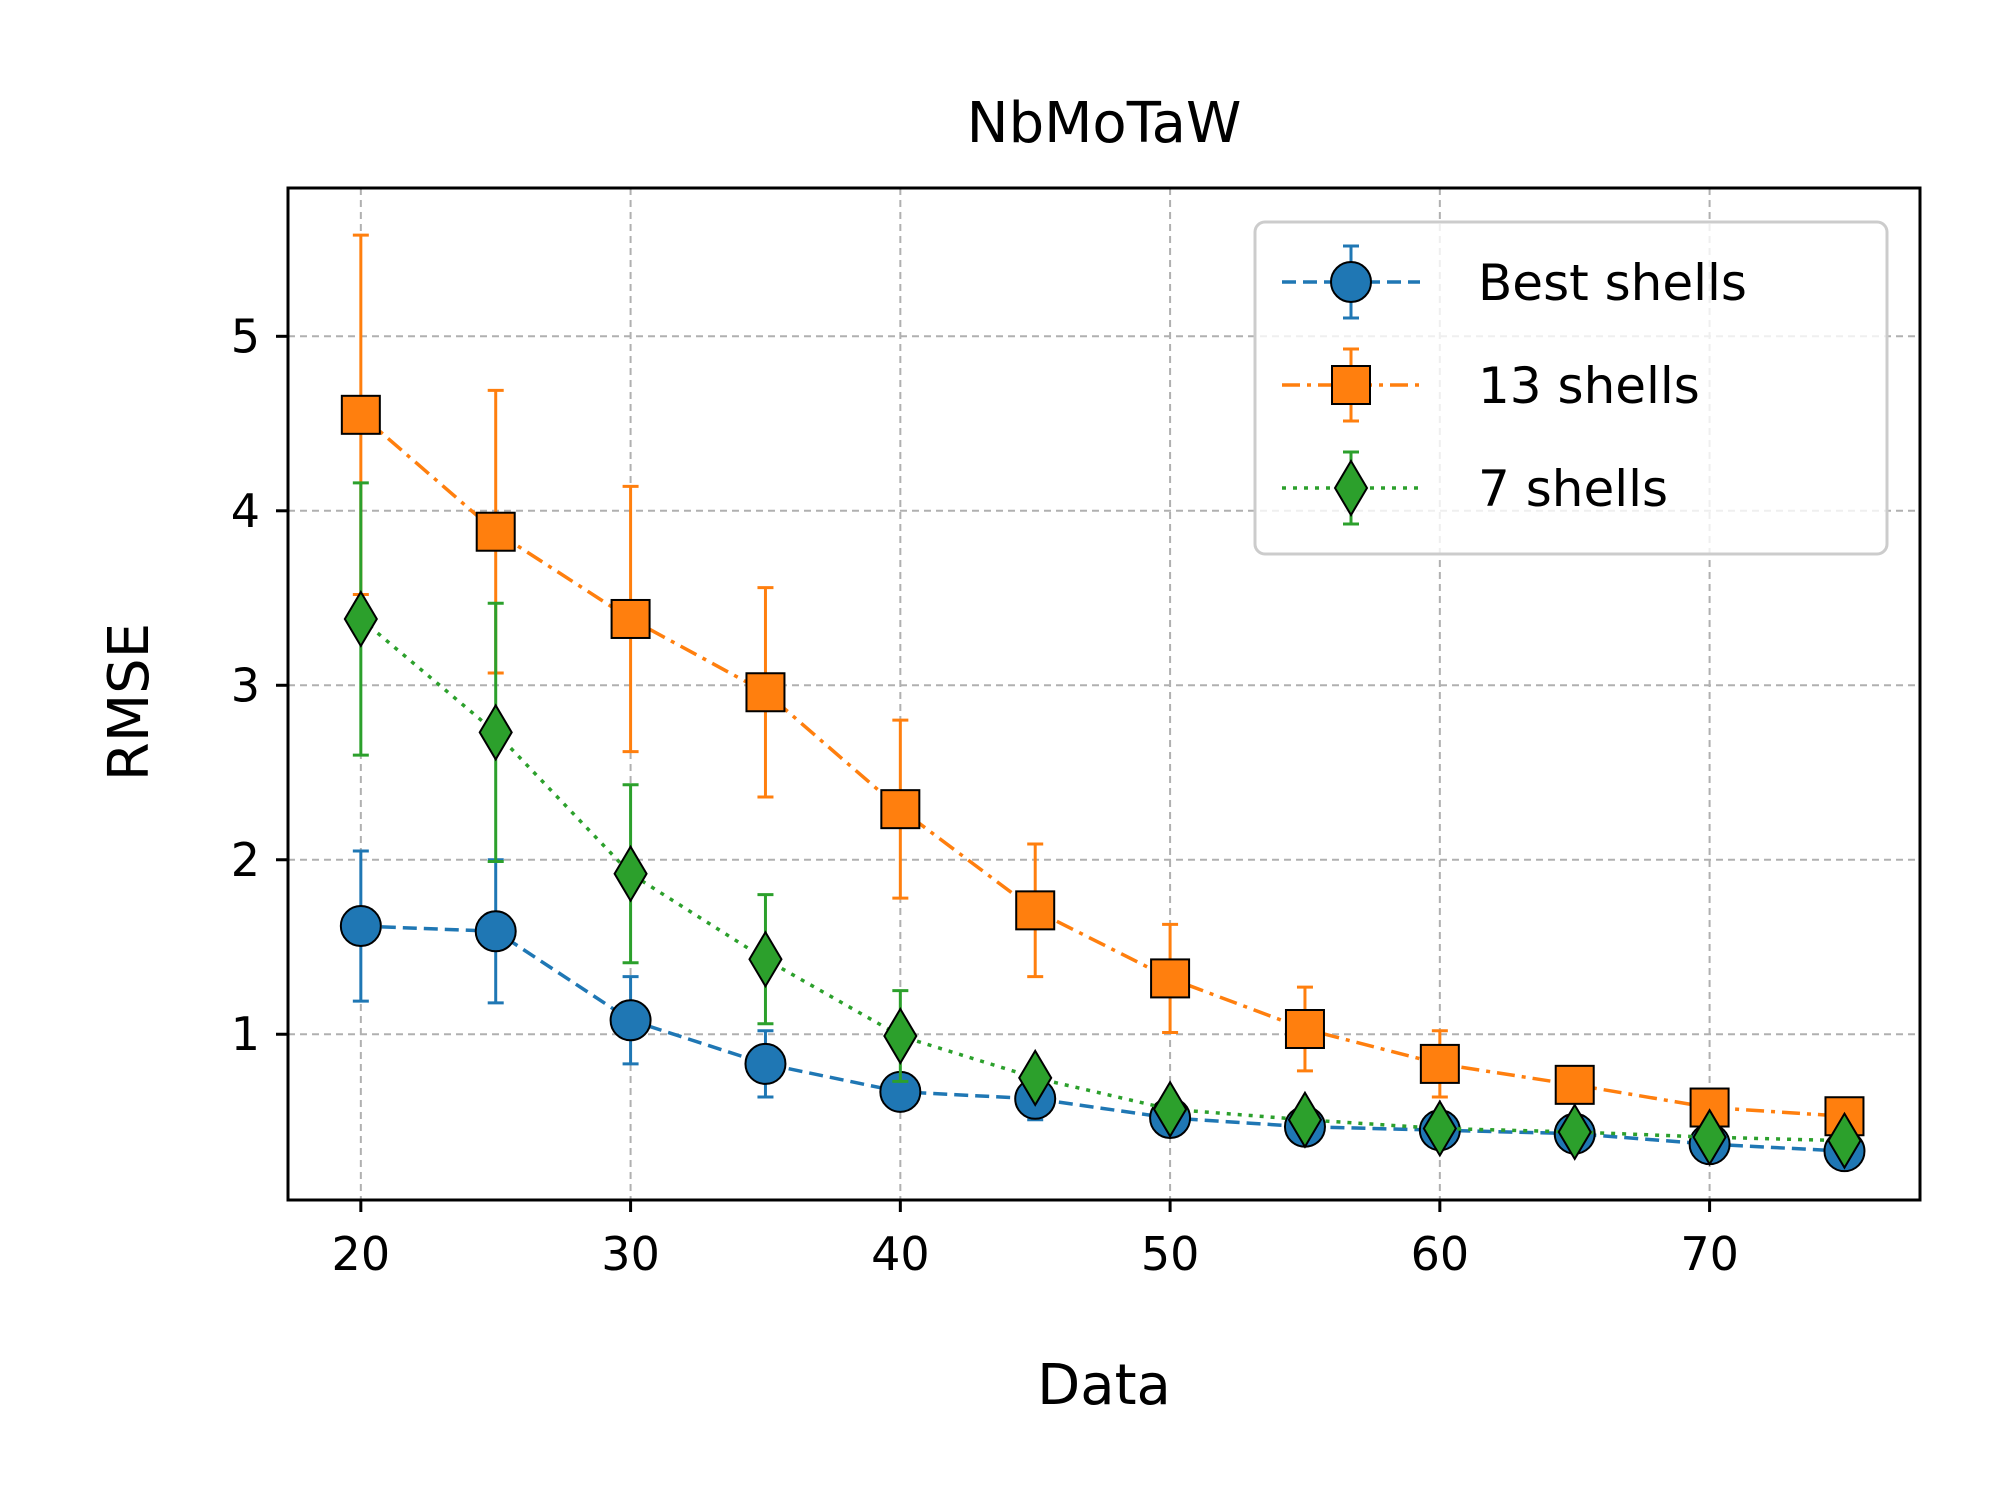 The height and width of the screenshot is (1500, 2000). Describe the element at coordinates (1102, 1038) in the screenshot. I see `series-line` at that location.